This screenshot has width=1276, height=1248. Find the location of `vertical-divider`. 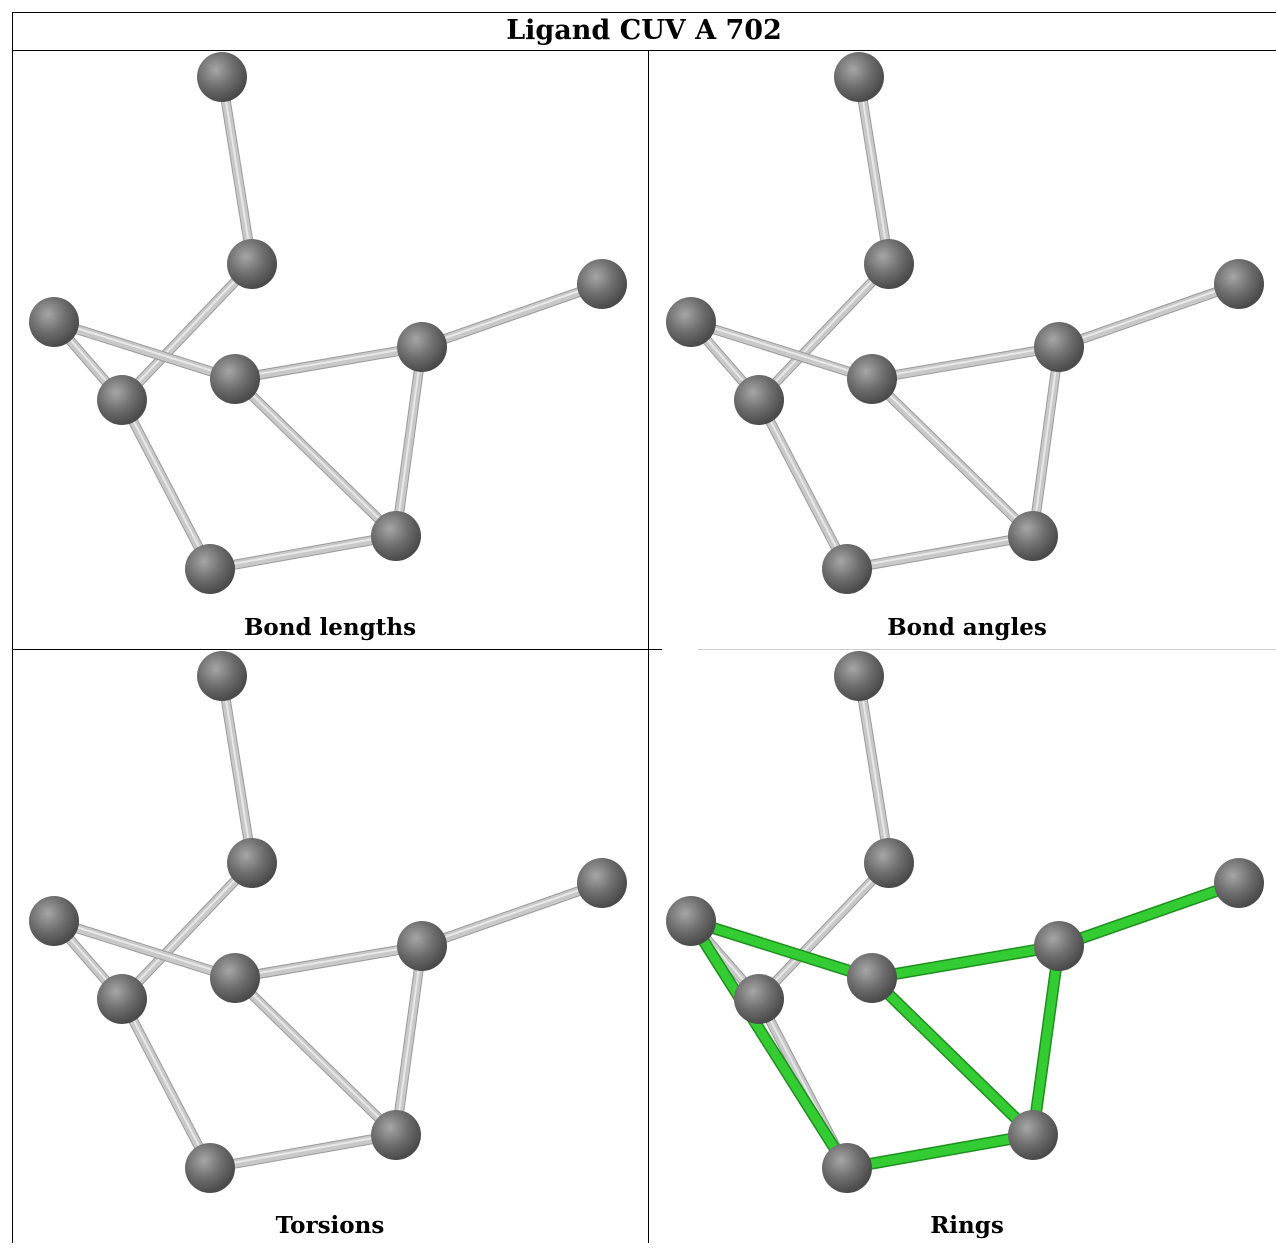

vertical-divider is located at coordinates (648, 647).